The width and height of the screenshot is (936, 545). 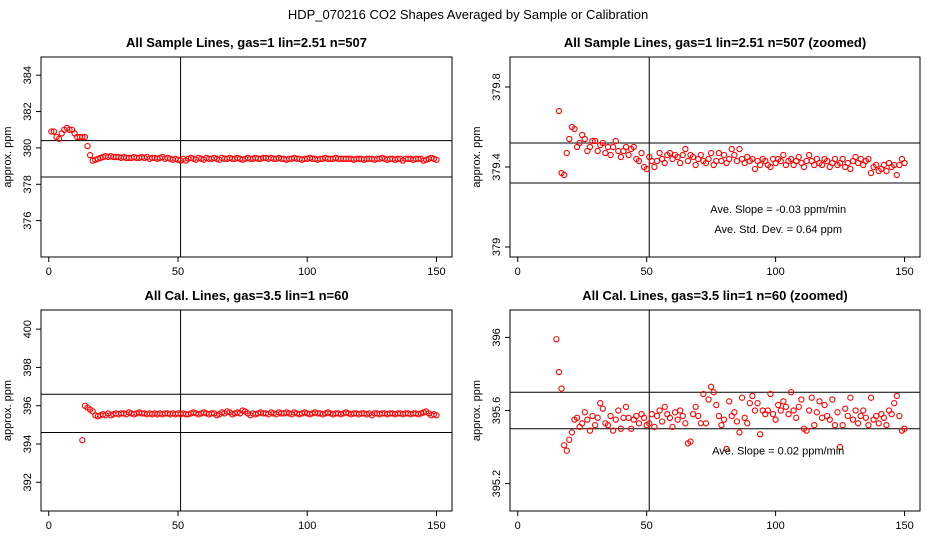 What do you see at coordinates (246, 295) in the screenshot?
I see `panel-title: All Cal. Lines, gas=3.5 lin=1 n=60` at bounding box center [246, 295].